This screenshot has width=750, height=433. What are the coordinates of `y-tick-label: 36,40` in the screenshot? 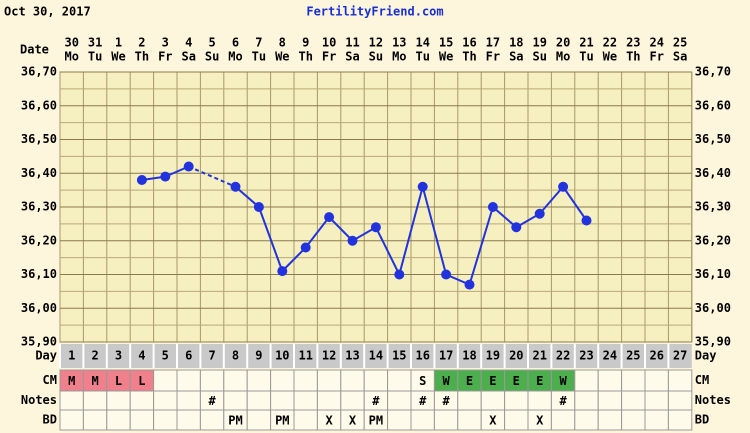 It's located at (39, 173).